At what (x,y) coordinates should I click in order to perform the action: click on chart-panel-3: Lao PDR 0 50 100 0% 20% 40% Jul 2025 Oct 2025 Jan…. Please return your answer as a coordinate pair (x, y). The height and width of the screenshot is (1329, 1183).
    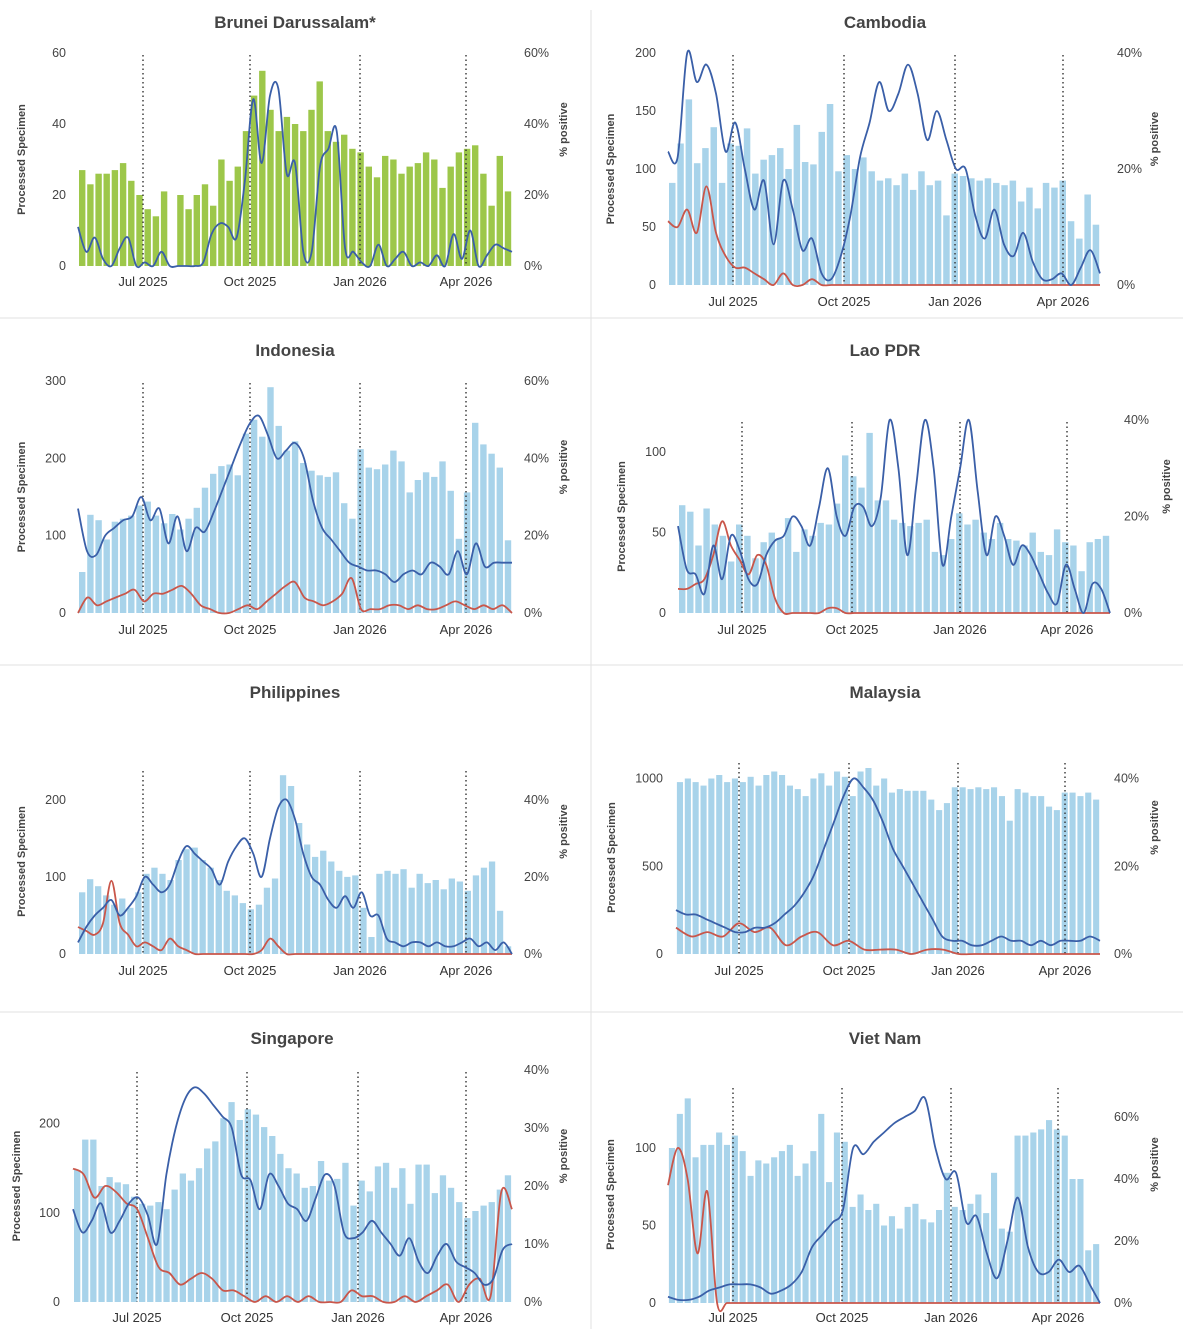
    Looking at the image, I should click on (894, 489).